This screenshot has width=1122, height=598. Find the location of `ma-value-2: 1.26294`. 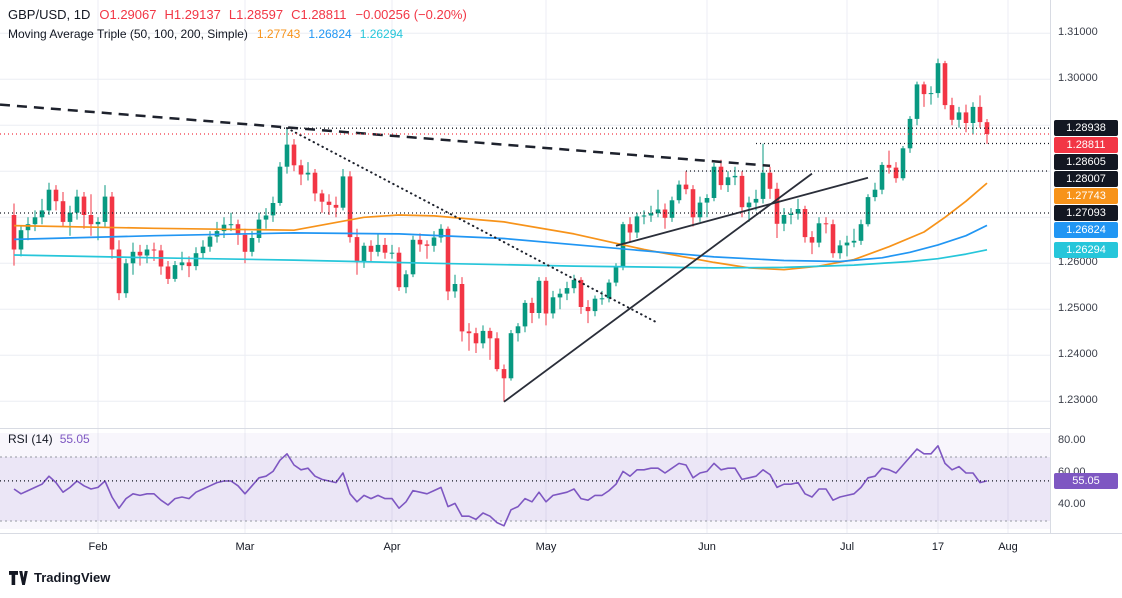

ma-value-2: 1.26294 is located at coordinates (381, 34).